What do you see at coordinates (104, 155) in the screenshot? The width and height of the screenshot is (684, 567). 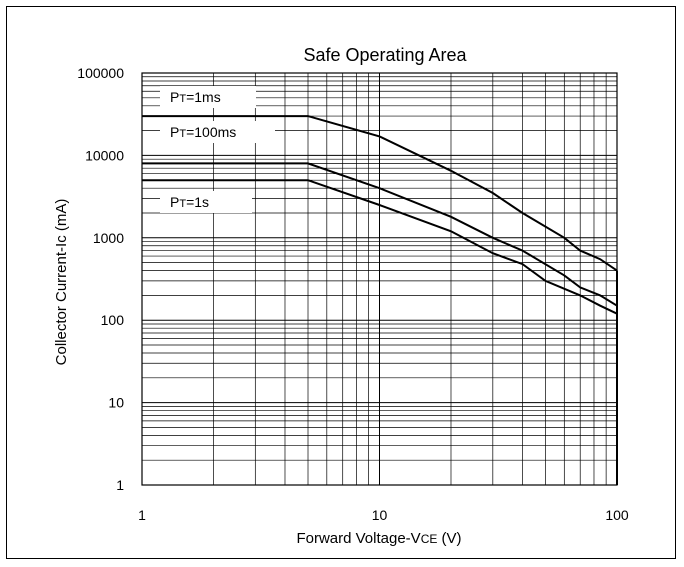 I see `y-tick-label: 10000` at bounding box center [104, 155].